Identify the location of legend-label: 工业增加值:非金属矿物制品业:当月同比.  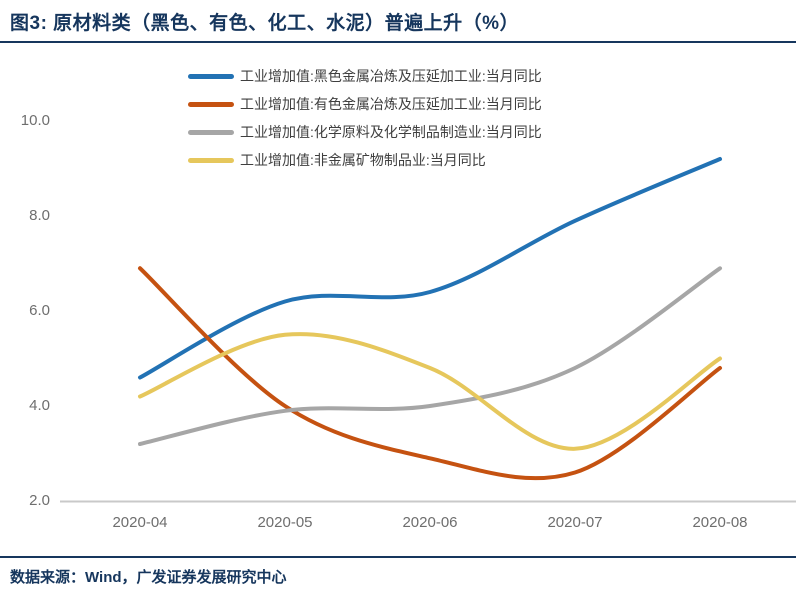
(363, 160).